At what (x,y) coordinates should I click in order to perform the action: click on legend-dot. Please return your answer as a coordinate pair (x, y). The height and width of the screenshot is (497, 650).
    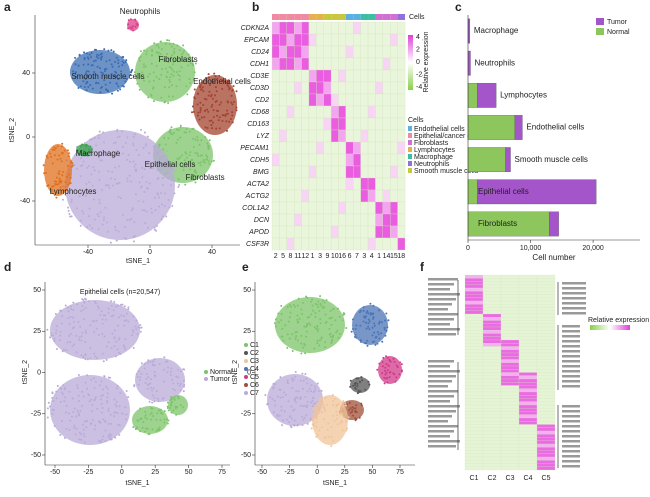
    Looking at the image, I should click on (206, 372).